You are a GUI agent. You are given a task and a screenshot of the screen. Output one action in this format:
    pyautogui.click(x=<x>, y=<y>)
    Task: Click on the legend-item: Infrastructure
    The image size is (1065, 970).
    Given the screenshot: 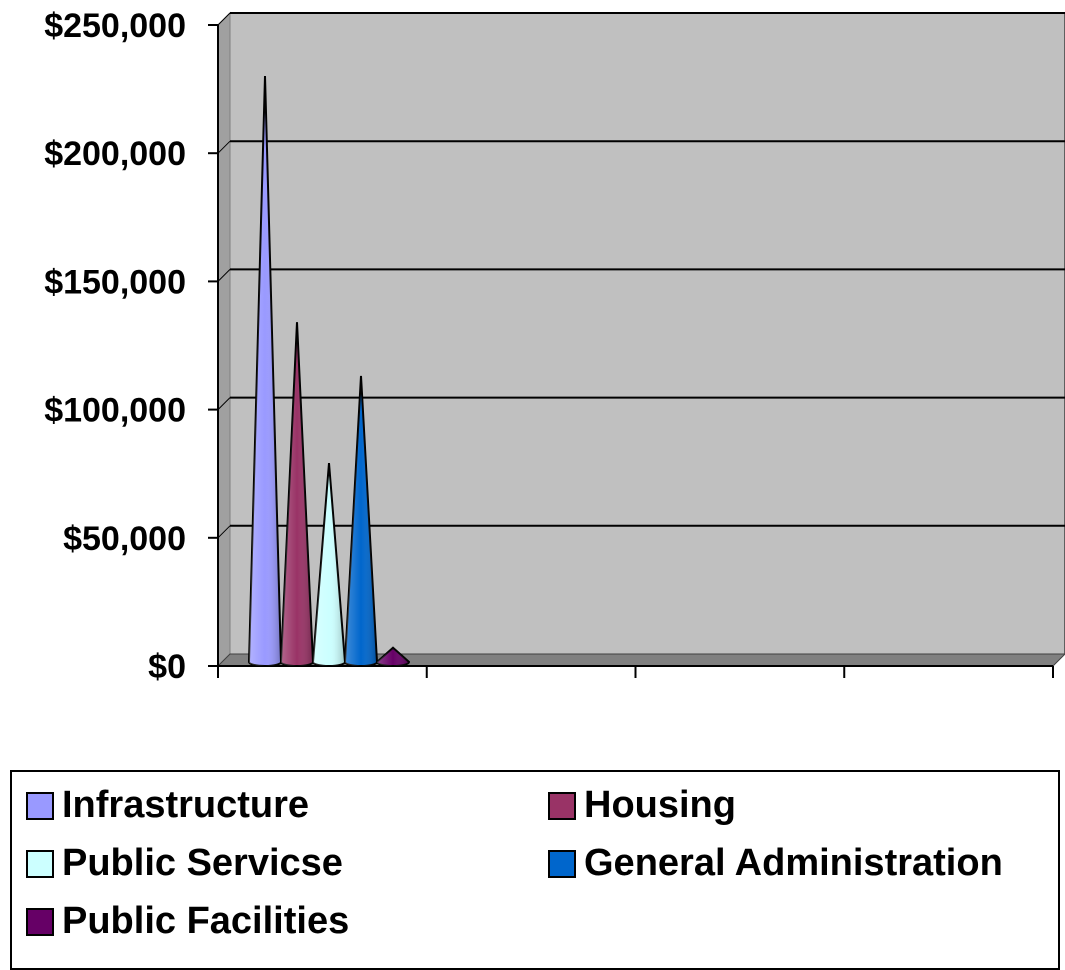 What is the action you would take?
    pyautogui.click(x=167, y=805)
    